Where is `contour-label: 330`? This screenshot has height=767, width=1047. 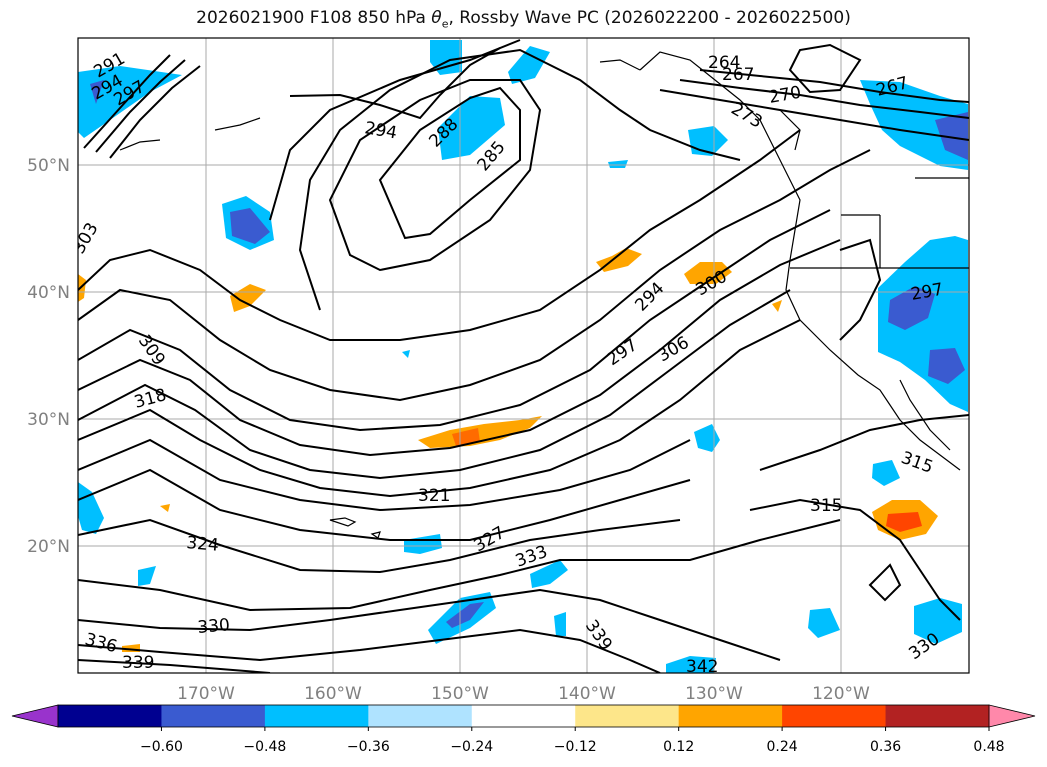
contour-label: 330 is located at coordinates (214, 626).